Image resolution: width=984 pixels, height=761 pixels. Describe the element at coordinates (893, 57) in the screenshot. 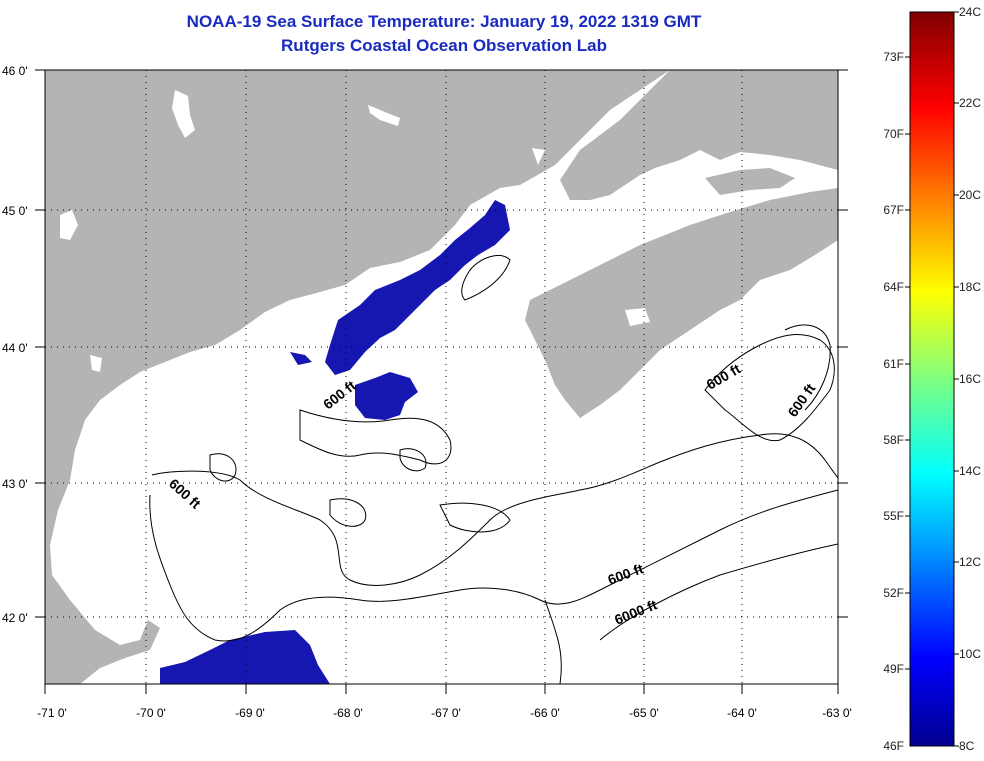

I see `colorbar-f-label: 73F` at that location.